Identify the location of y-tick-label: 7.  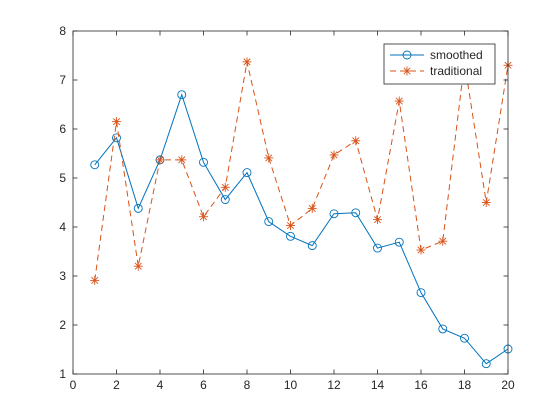
(62, 80).